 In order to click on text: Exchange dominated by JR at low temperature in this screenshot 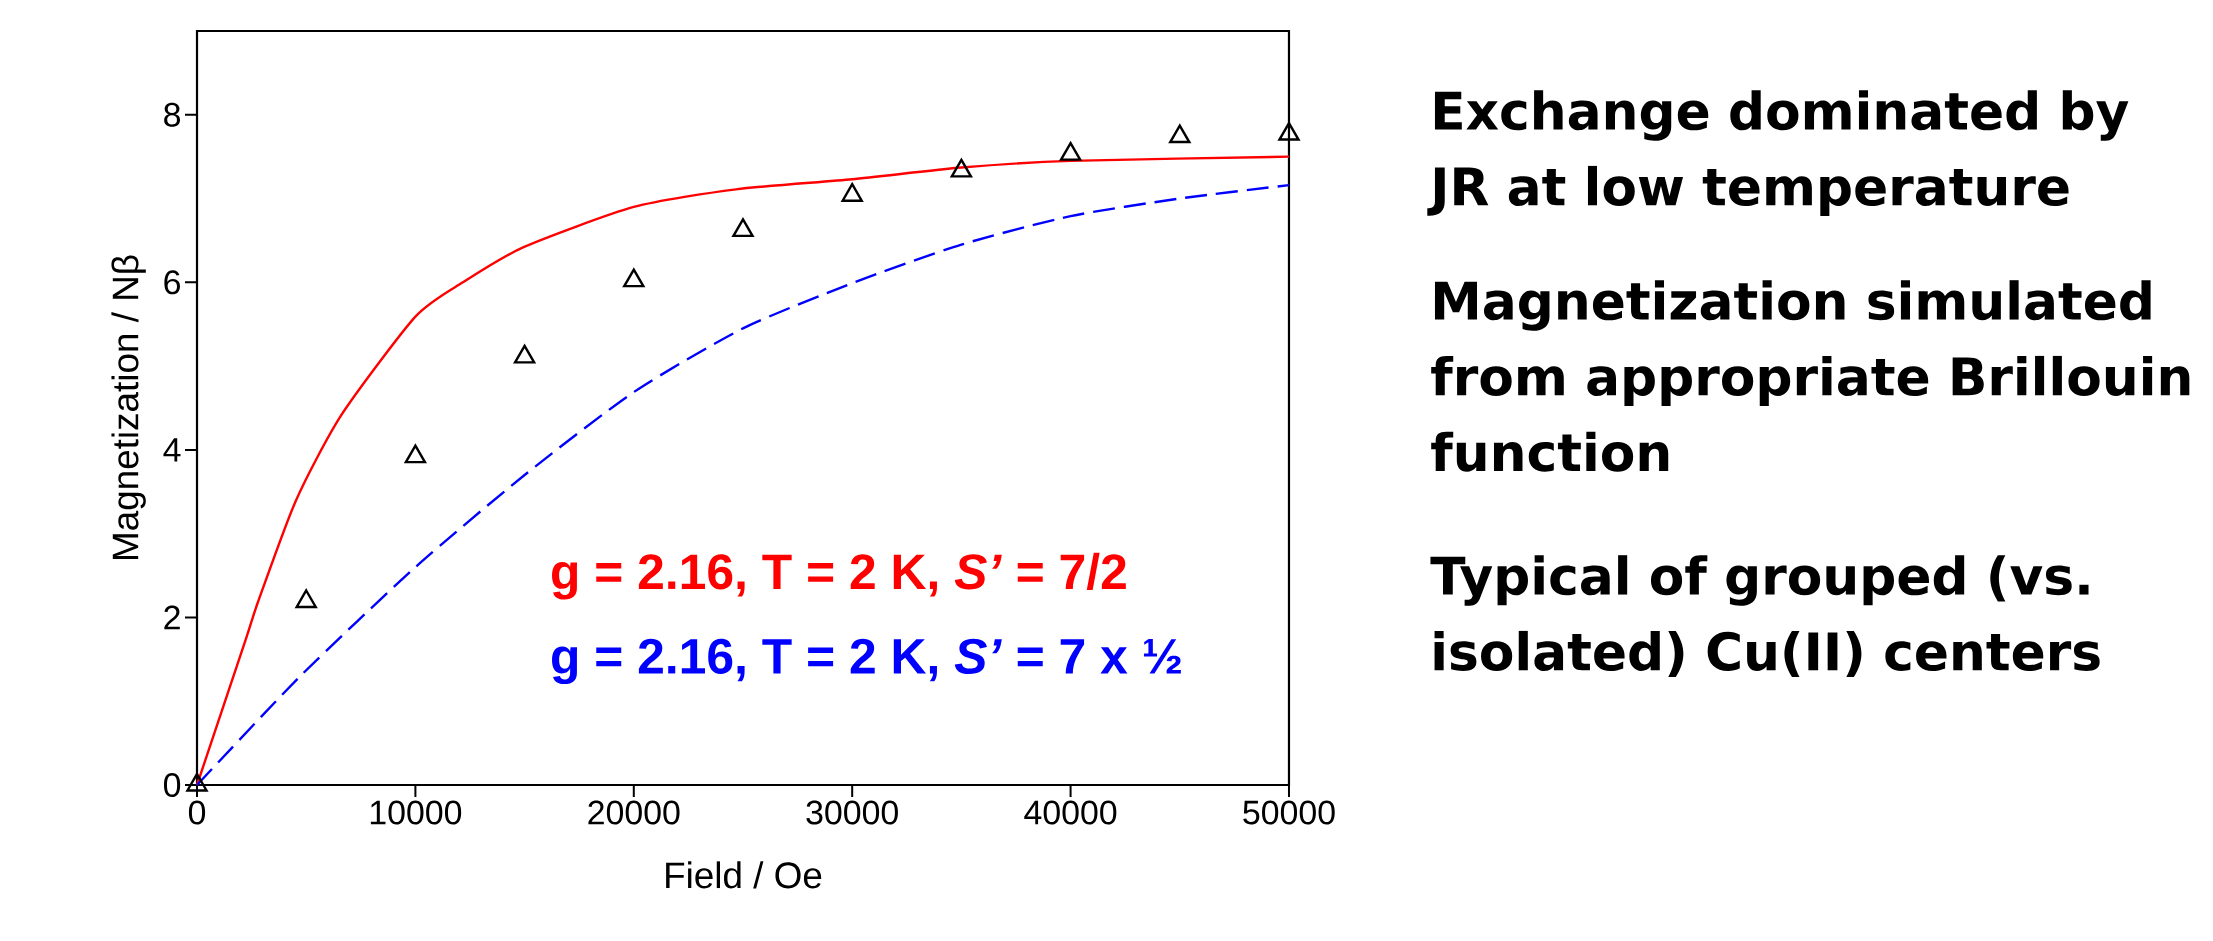, I will do `click(1778, 153)`.